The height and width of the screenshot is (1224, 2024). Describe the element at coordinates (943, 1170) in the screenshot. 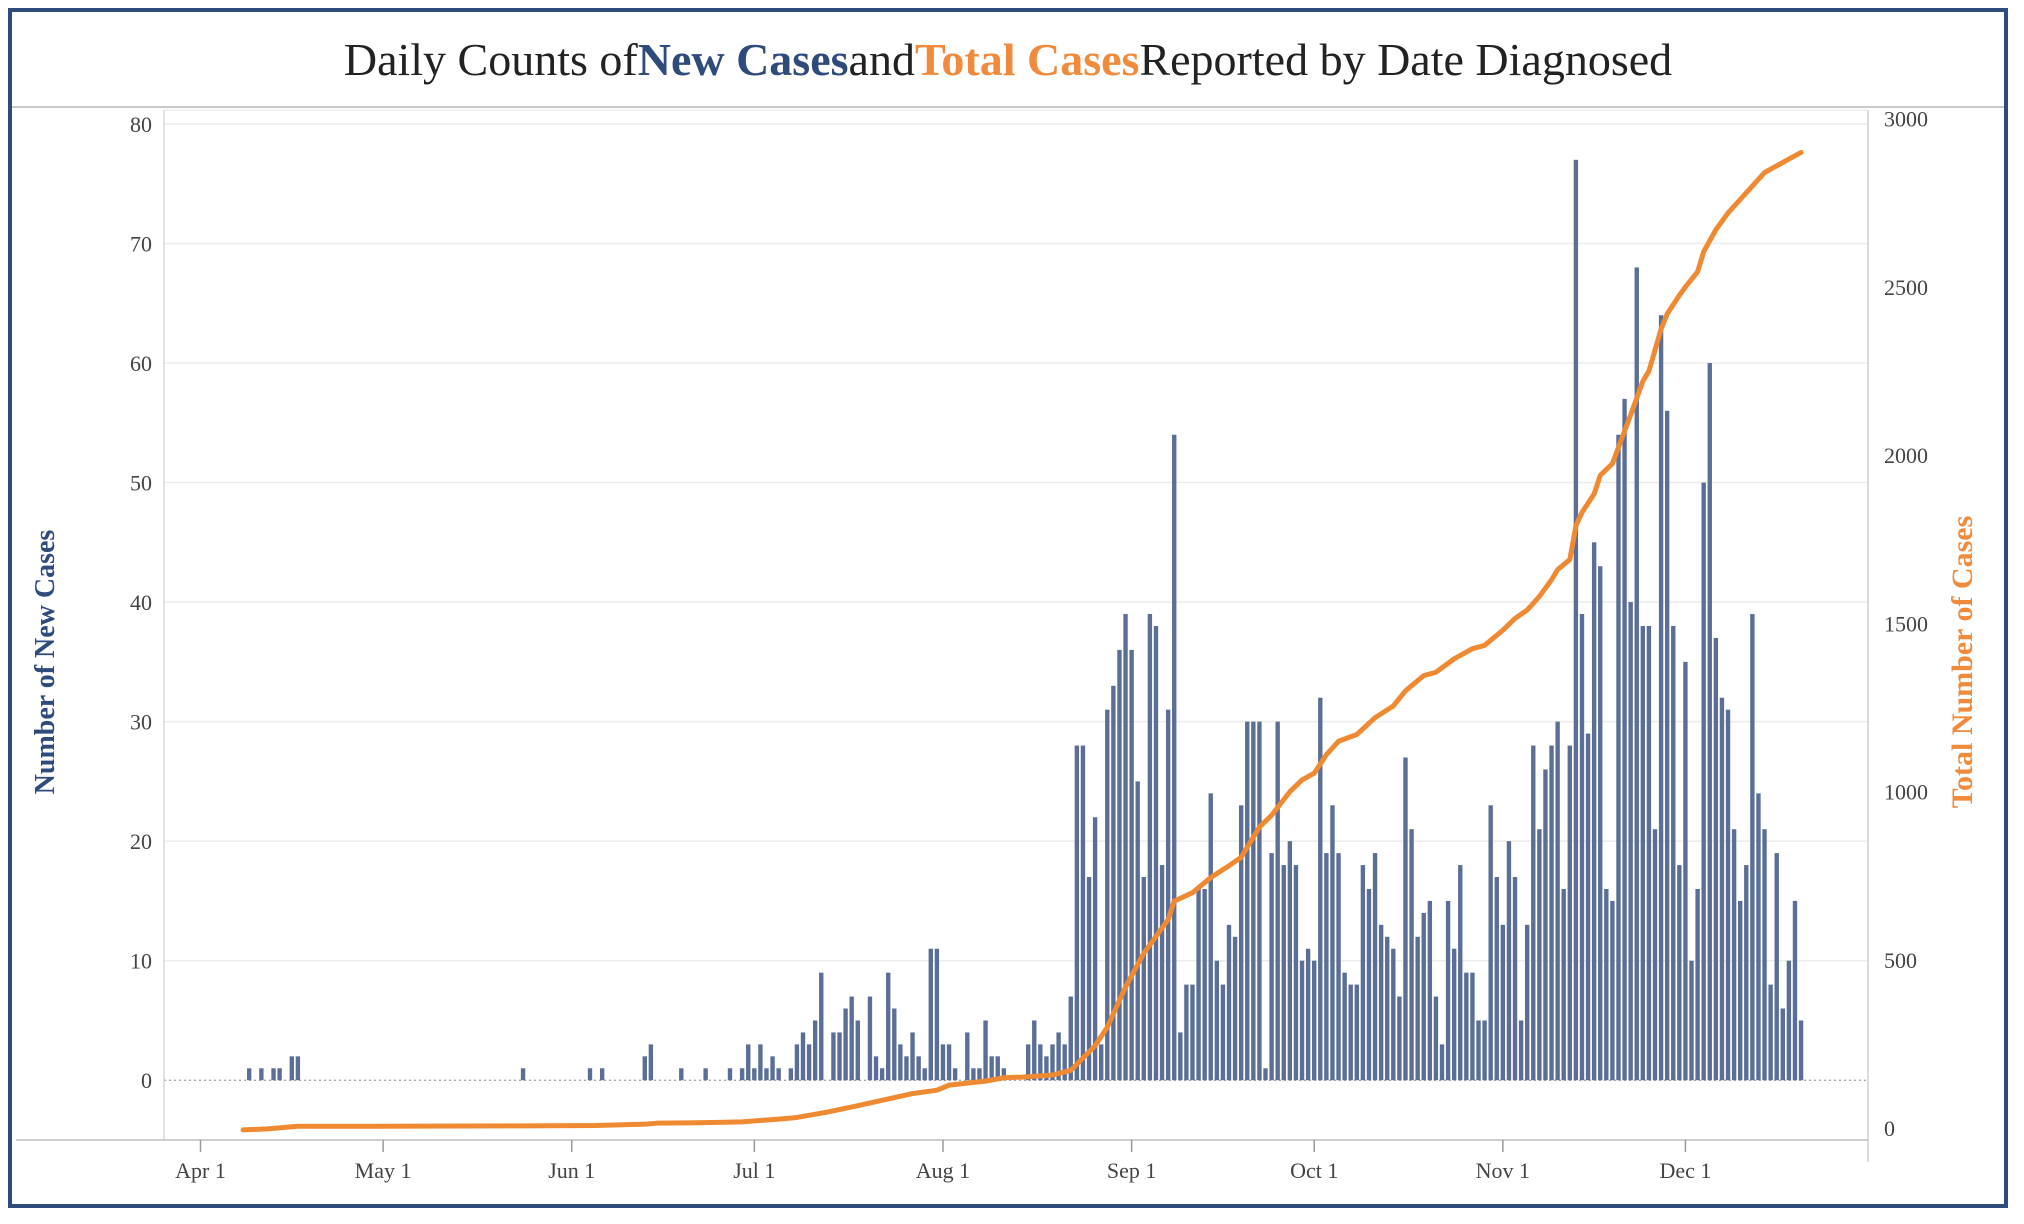

I see `x-tick-label: Aug 1` at that location.